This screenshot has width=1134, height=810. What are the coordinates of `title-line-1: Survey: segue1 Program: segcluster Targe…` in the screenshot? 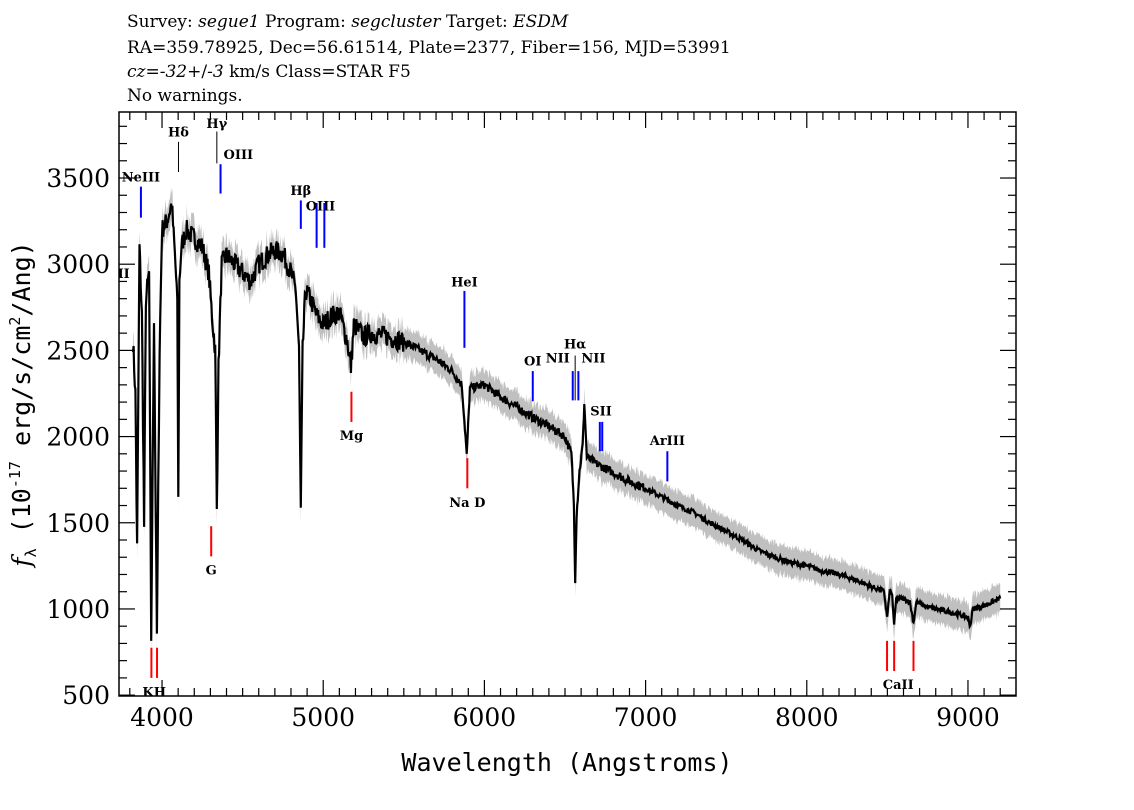 It's located at (347, 22).